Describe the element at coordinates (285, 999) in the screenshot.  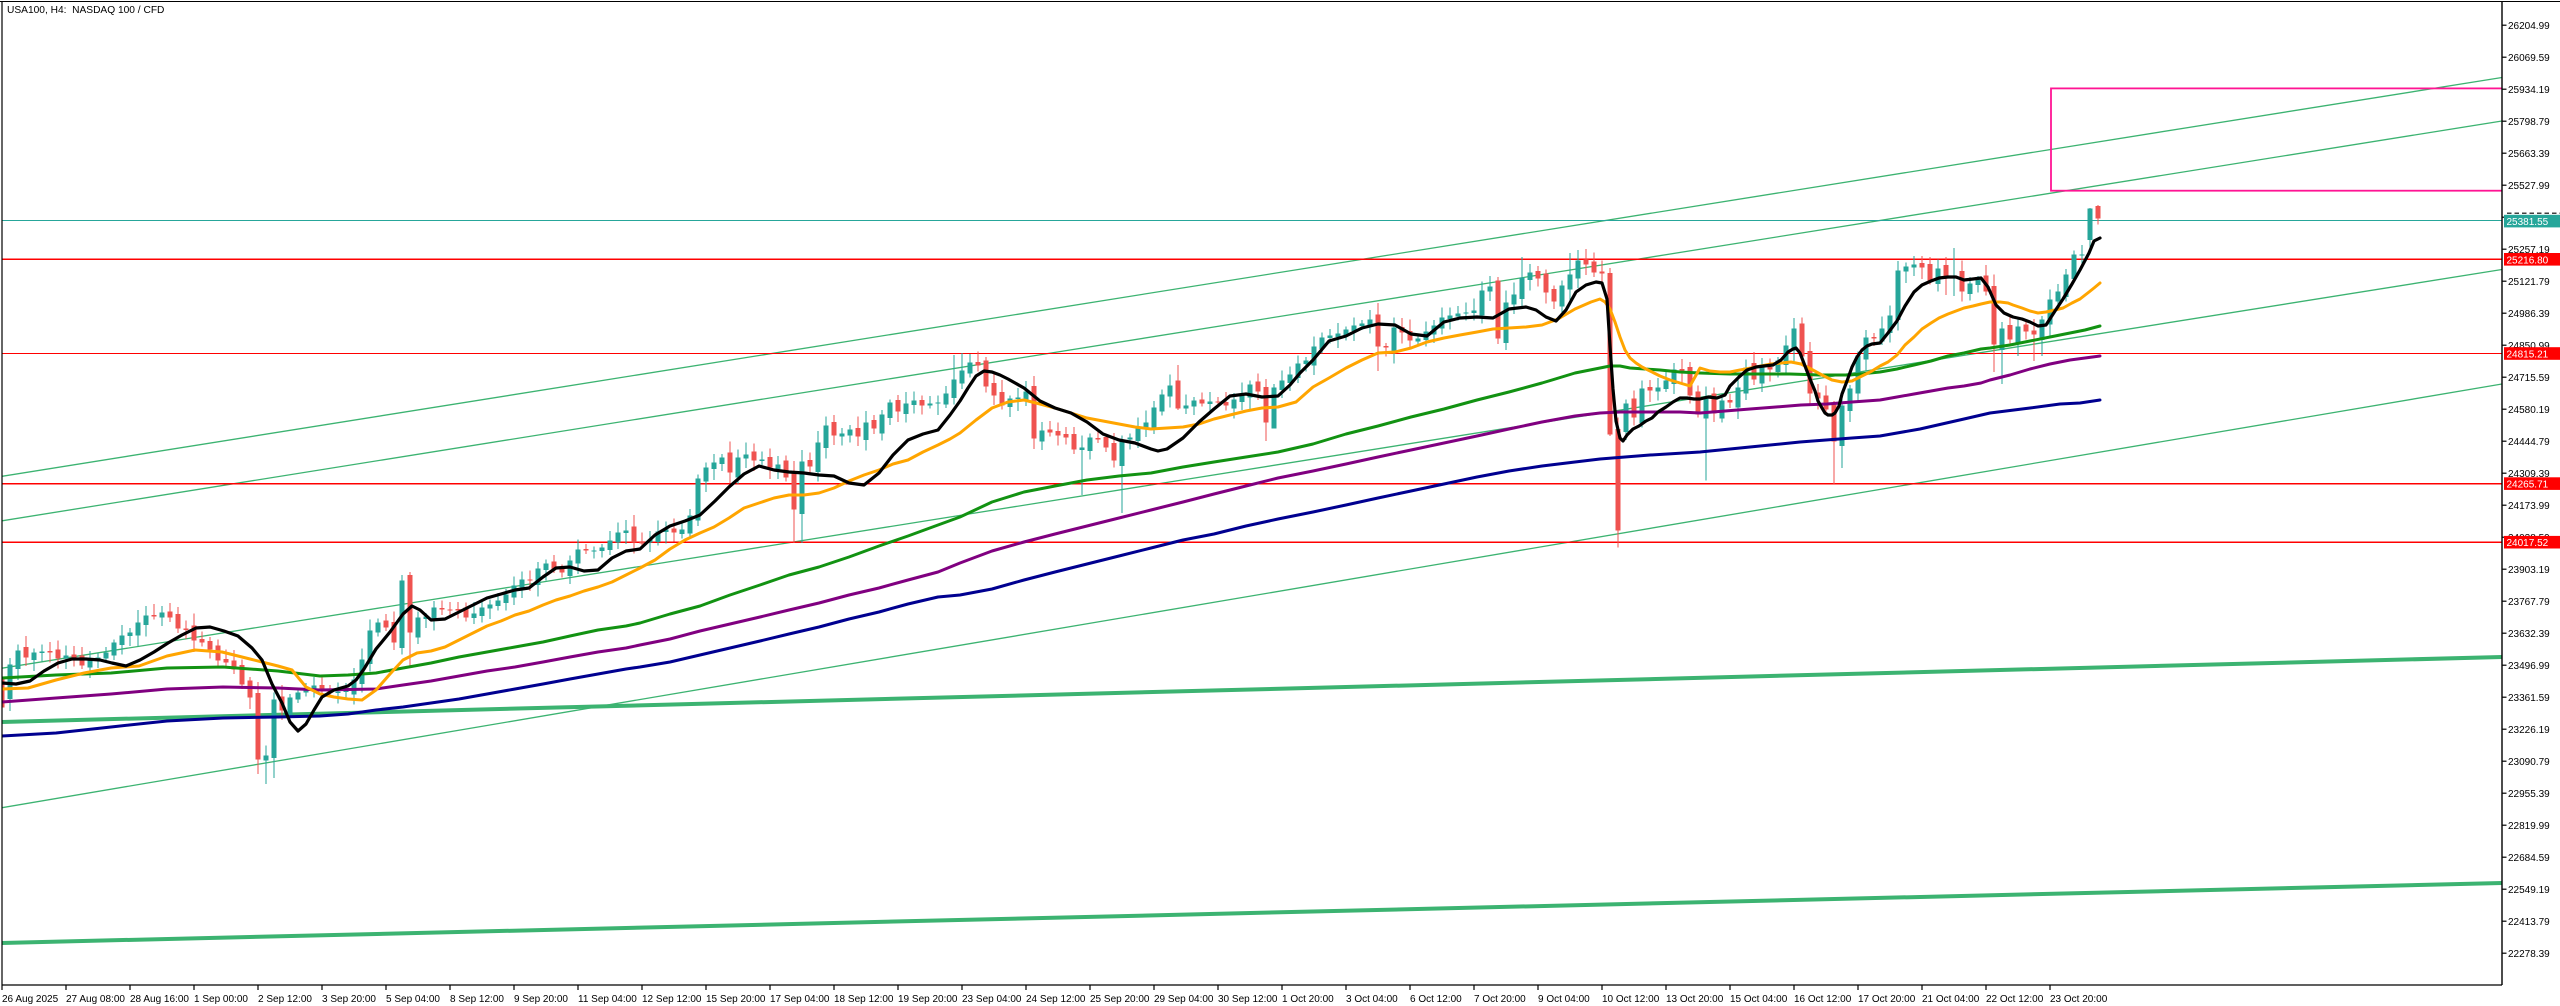
I see `svg-text: 2 Sep 12:00` at that location.